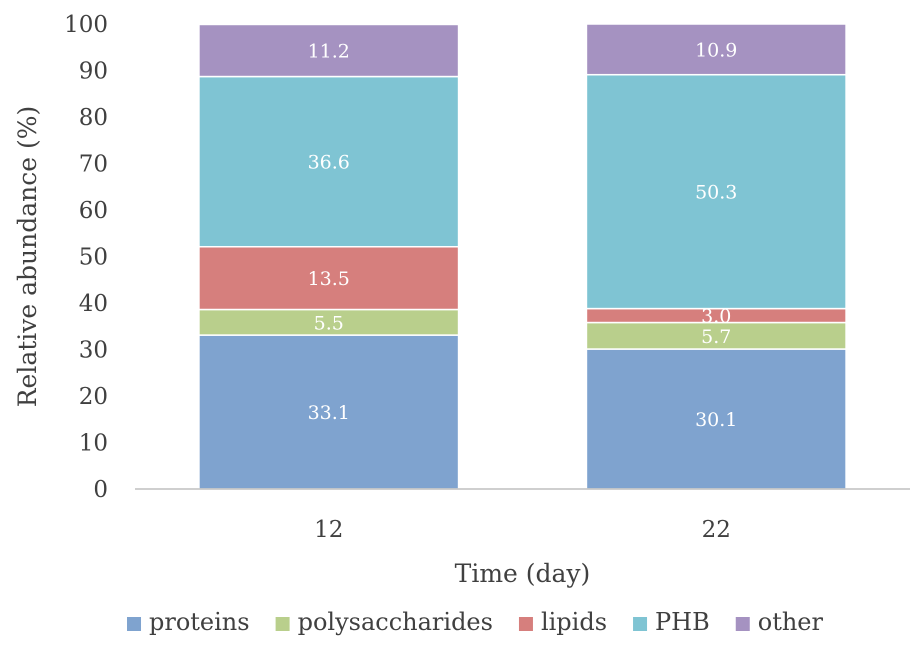  Describe the element at coordinates (574, 622) in the screenshot. I see `legend-label: lipids` at that location.